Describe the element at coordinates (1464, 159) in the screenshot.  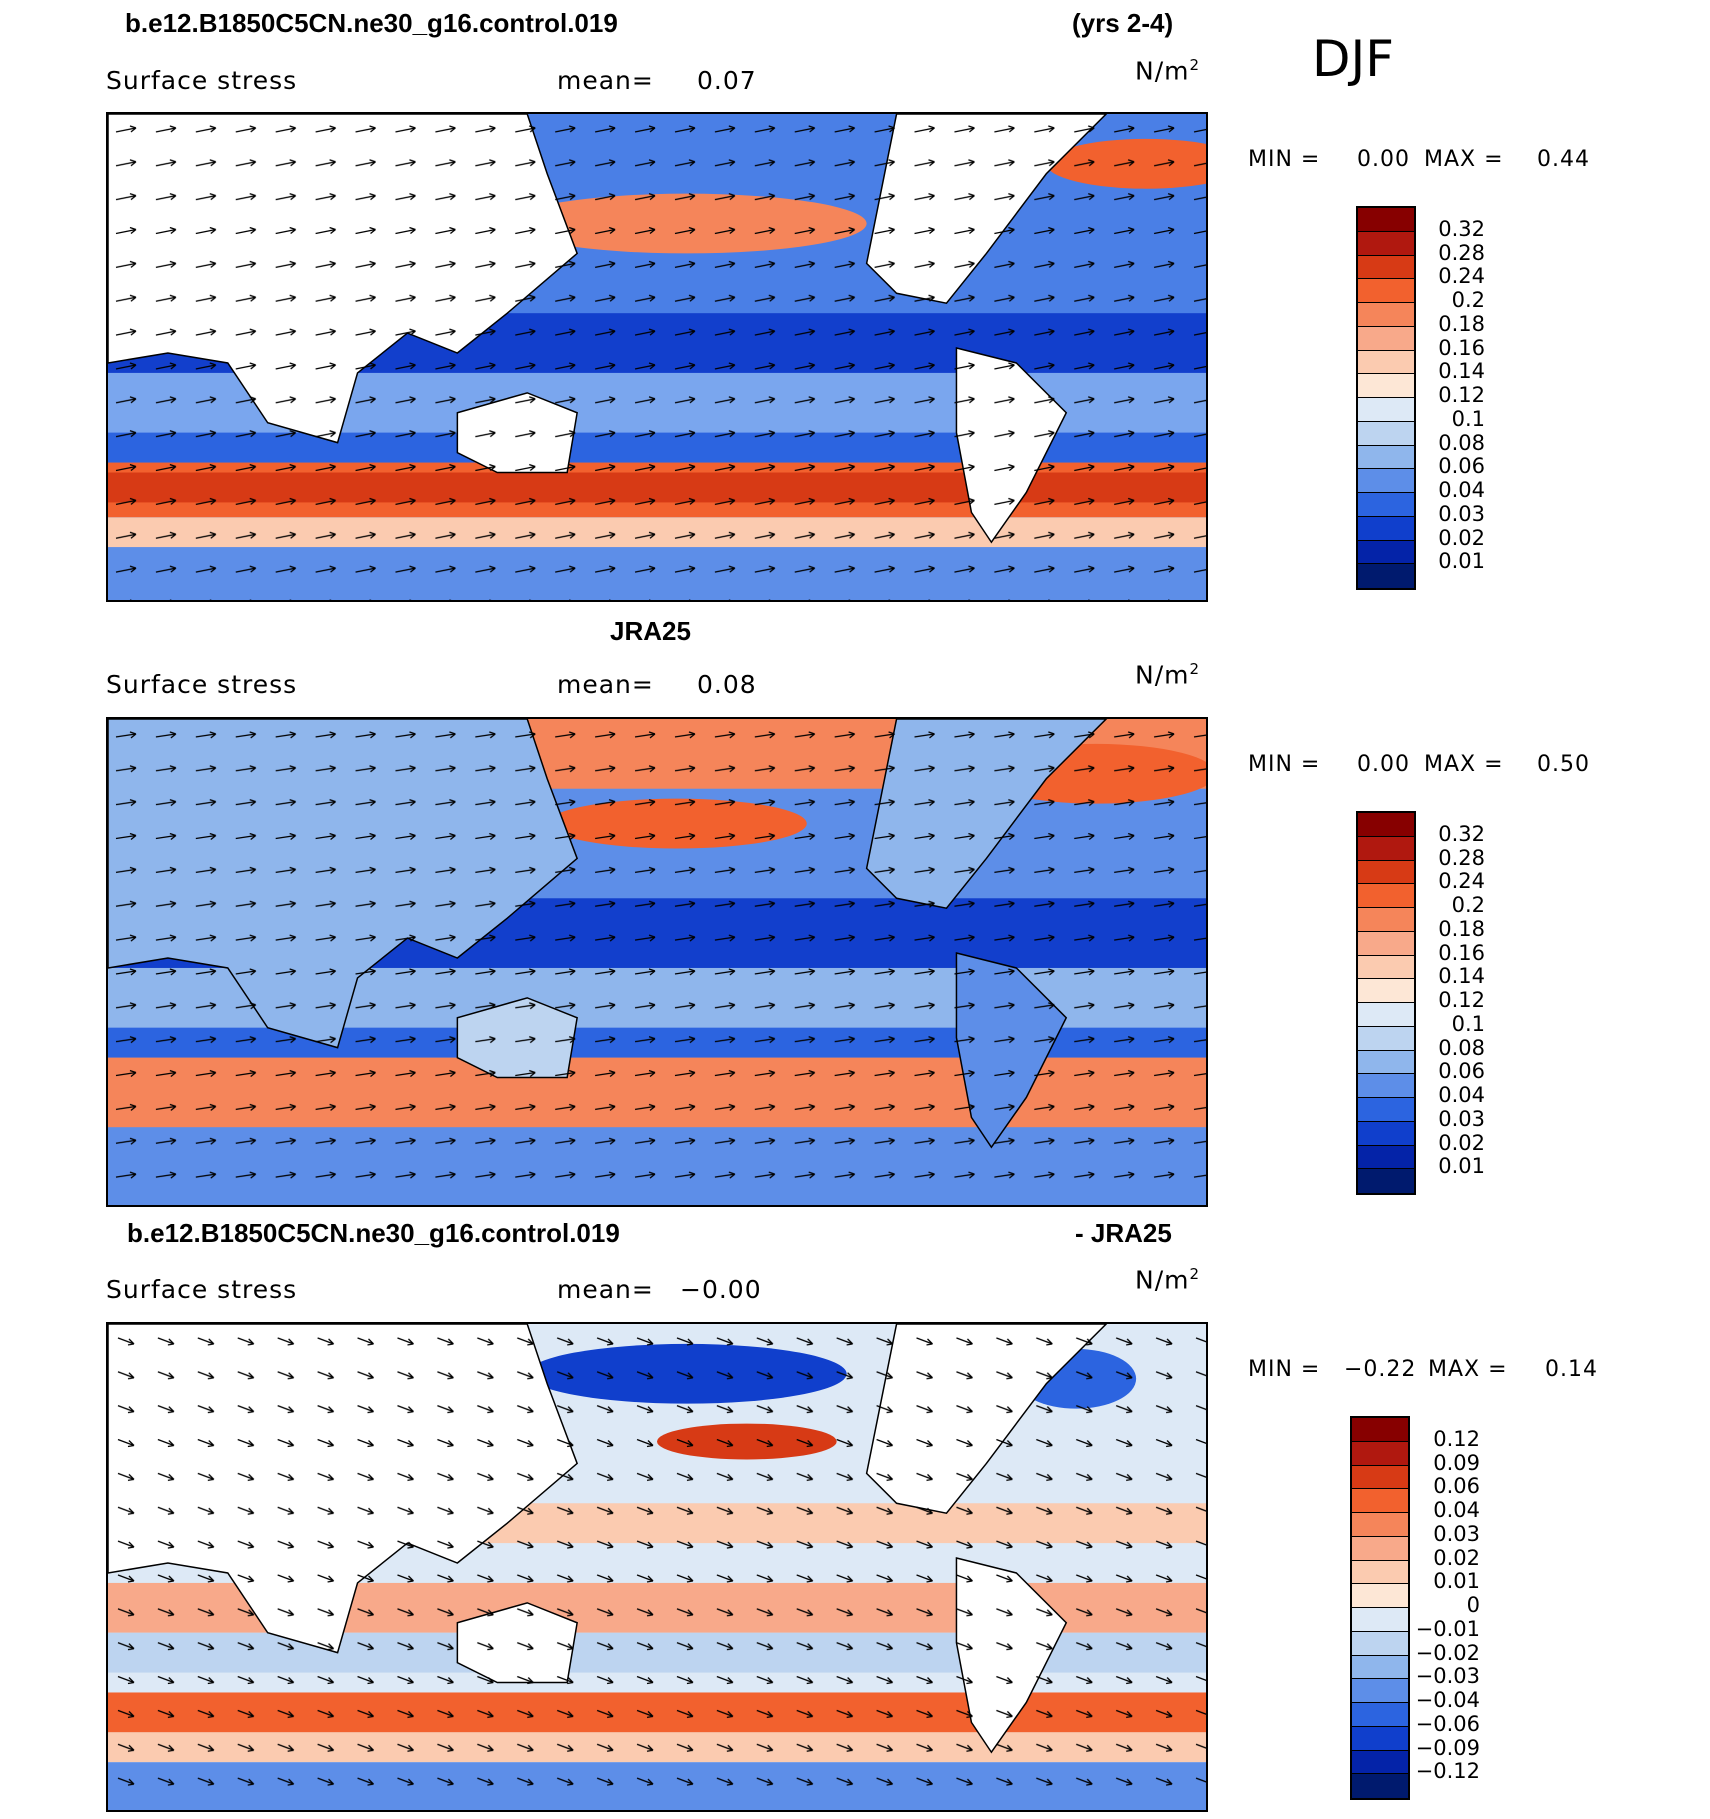
I see `panel1-max-label: MAX =` at that location.